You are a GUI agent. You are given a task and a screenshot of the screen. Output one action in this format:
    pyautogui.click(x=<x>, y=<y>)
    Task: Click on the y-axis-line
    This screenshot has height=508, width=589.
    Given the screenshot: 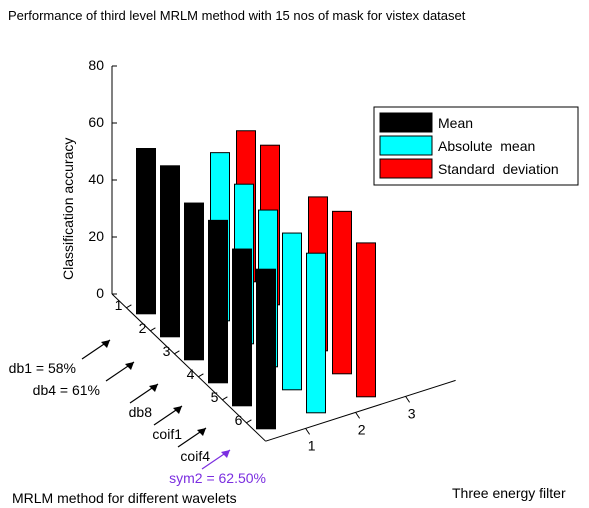 What is the action you would take?
    pyautogui.click(x=360, y=410)
    